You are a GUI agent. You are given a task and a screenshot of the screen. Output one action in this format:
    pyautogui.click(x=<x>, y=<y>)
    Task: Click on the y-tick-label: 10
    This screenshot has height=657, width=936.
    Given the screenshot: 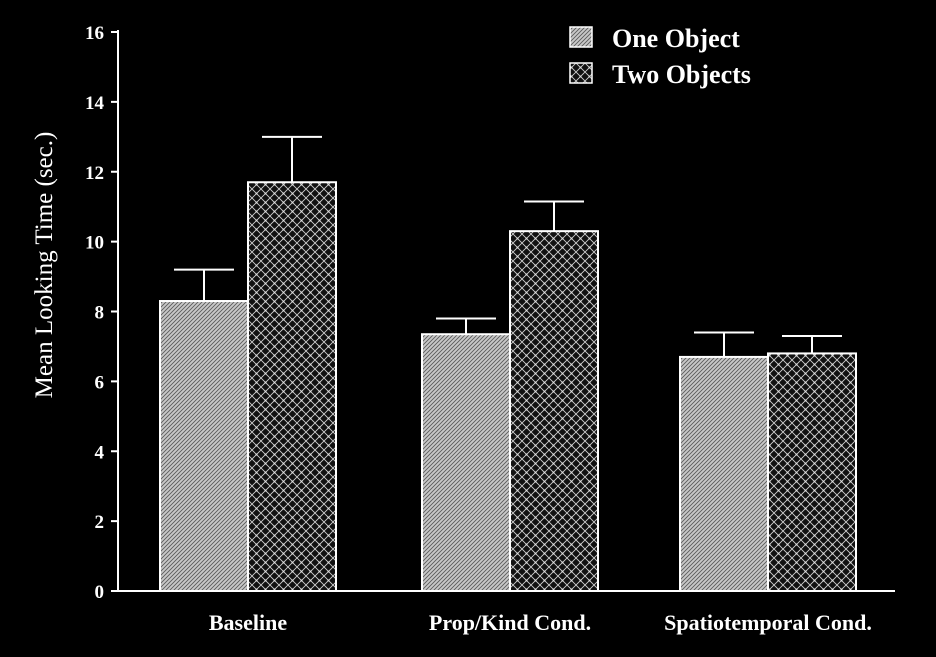 What is the action you would take?
    pyautogui.click(x=94, y=243)
    